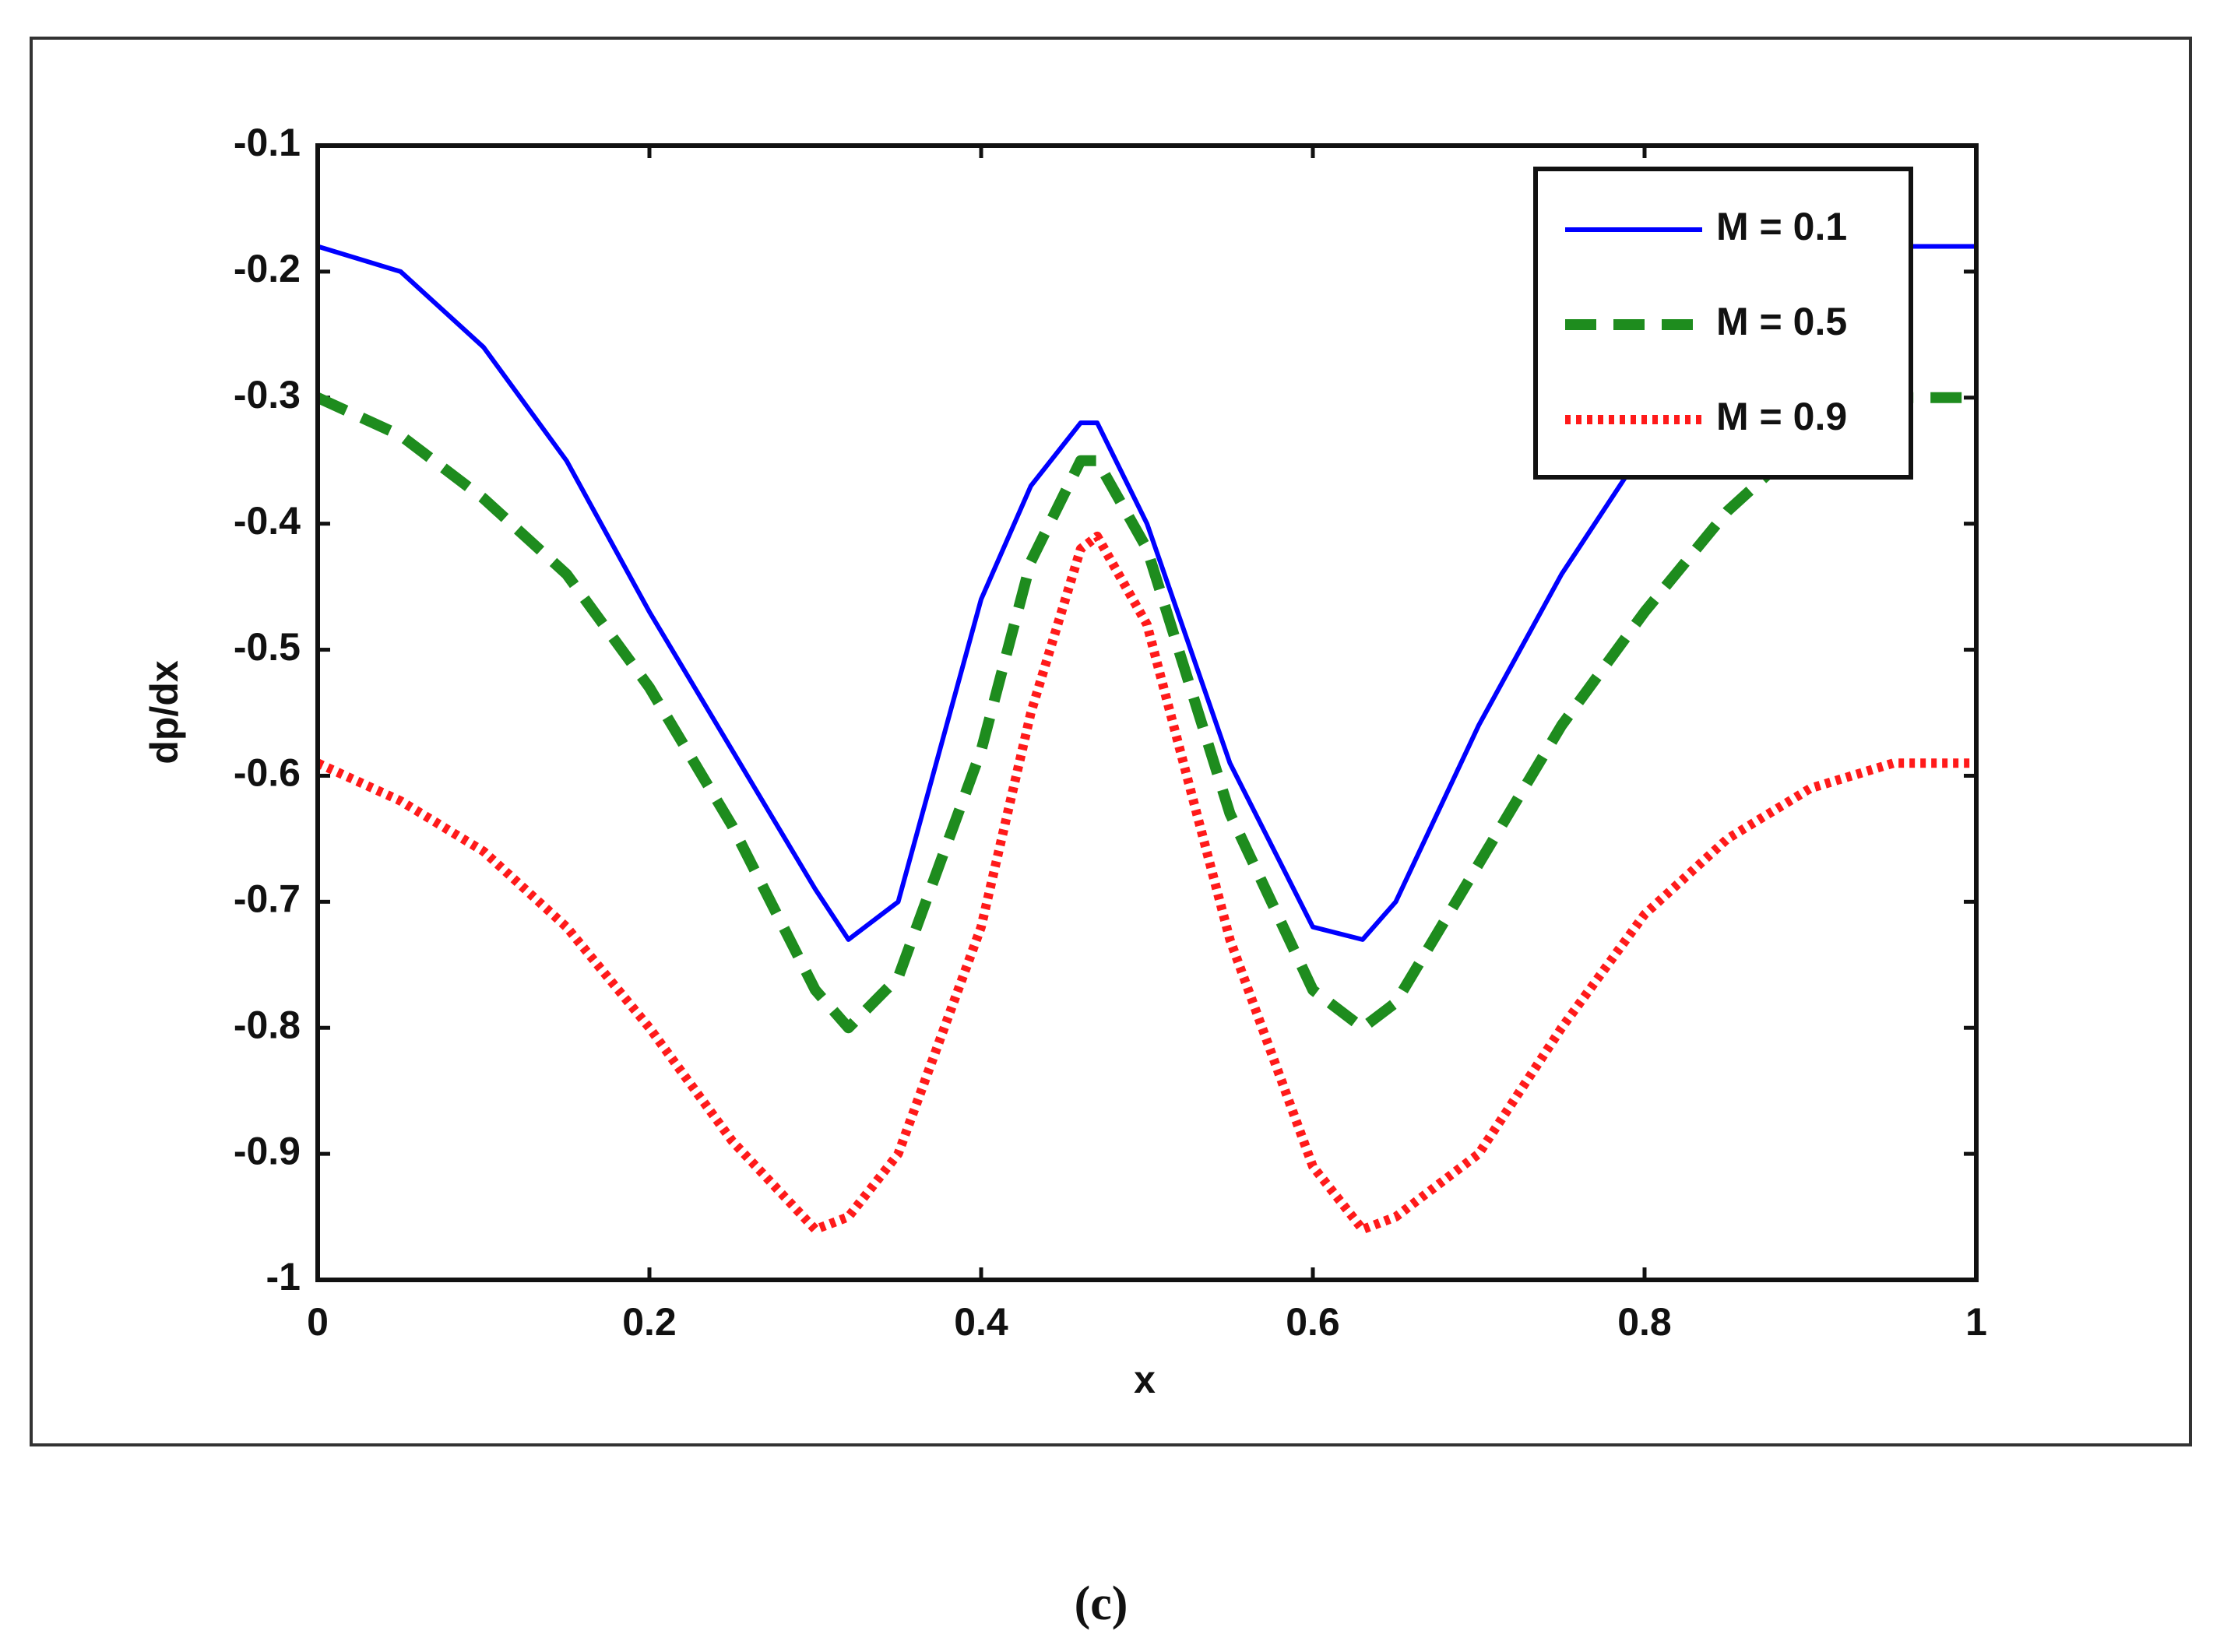  I want to click on y-tick-label: -0.6, so click(267, 773).